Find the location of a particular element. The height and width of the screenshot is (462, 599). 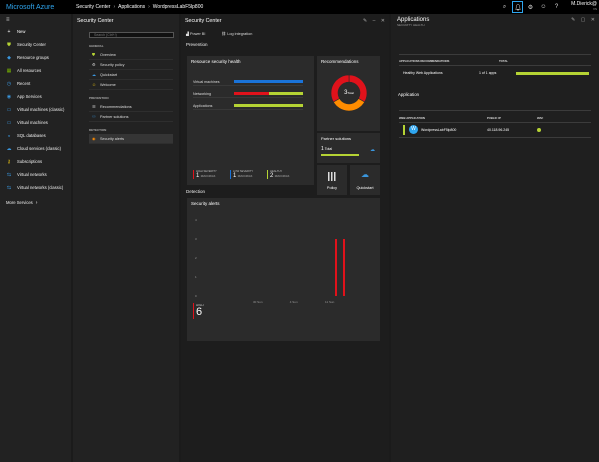

maximize-icon: ▢ is located at coordinates (583, 20).